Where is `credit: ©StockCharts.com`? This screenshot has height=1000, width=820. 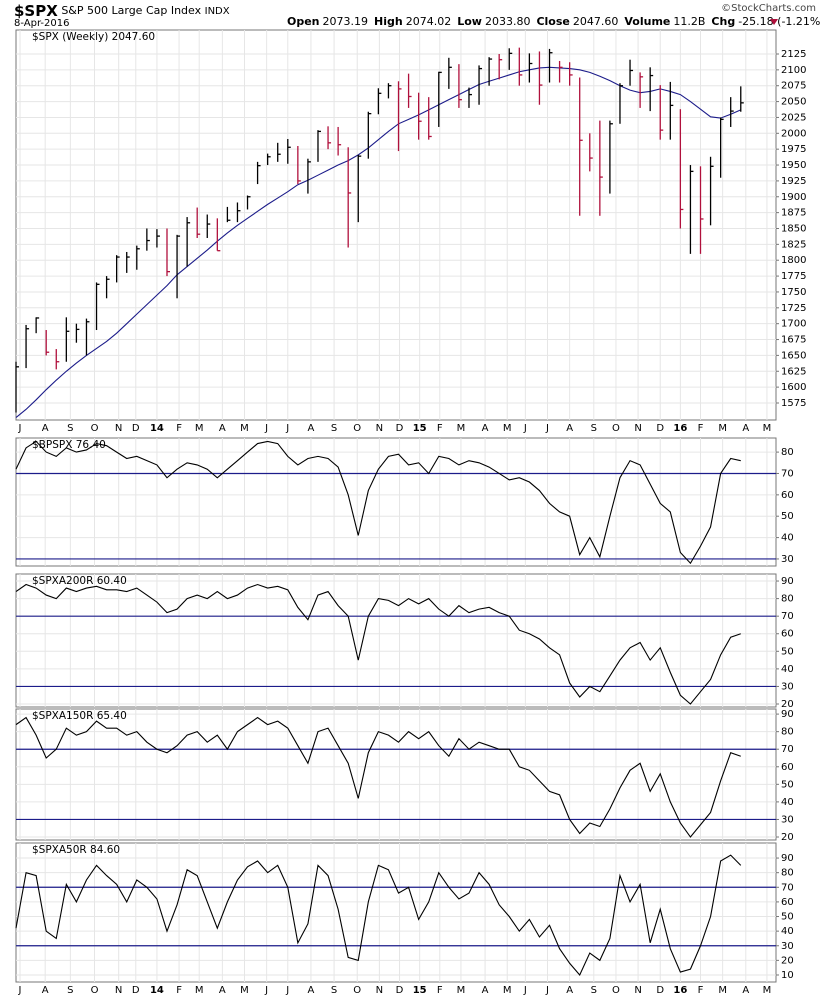 credit: ©StockCharts.com is located at coordinates (768, 8).